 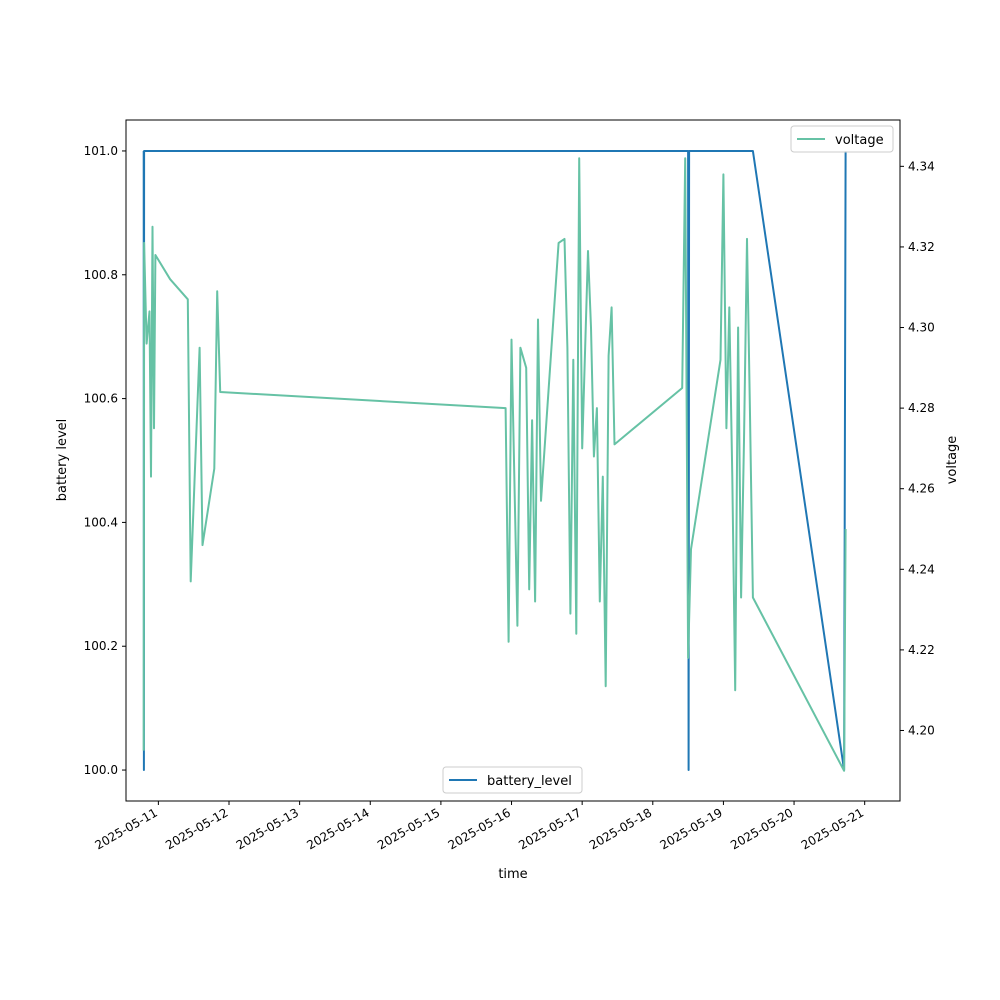 I want to click on y-axis-right: 4.20 4.22 4.24 4.26 4.28 4.30 4.32 4.34, so click(x=917, y=448).